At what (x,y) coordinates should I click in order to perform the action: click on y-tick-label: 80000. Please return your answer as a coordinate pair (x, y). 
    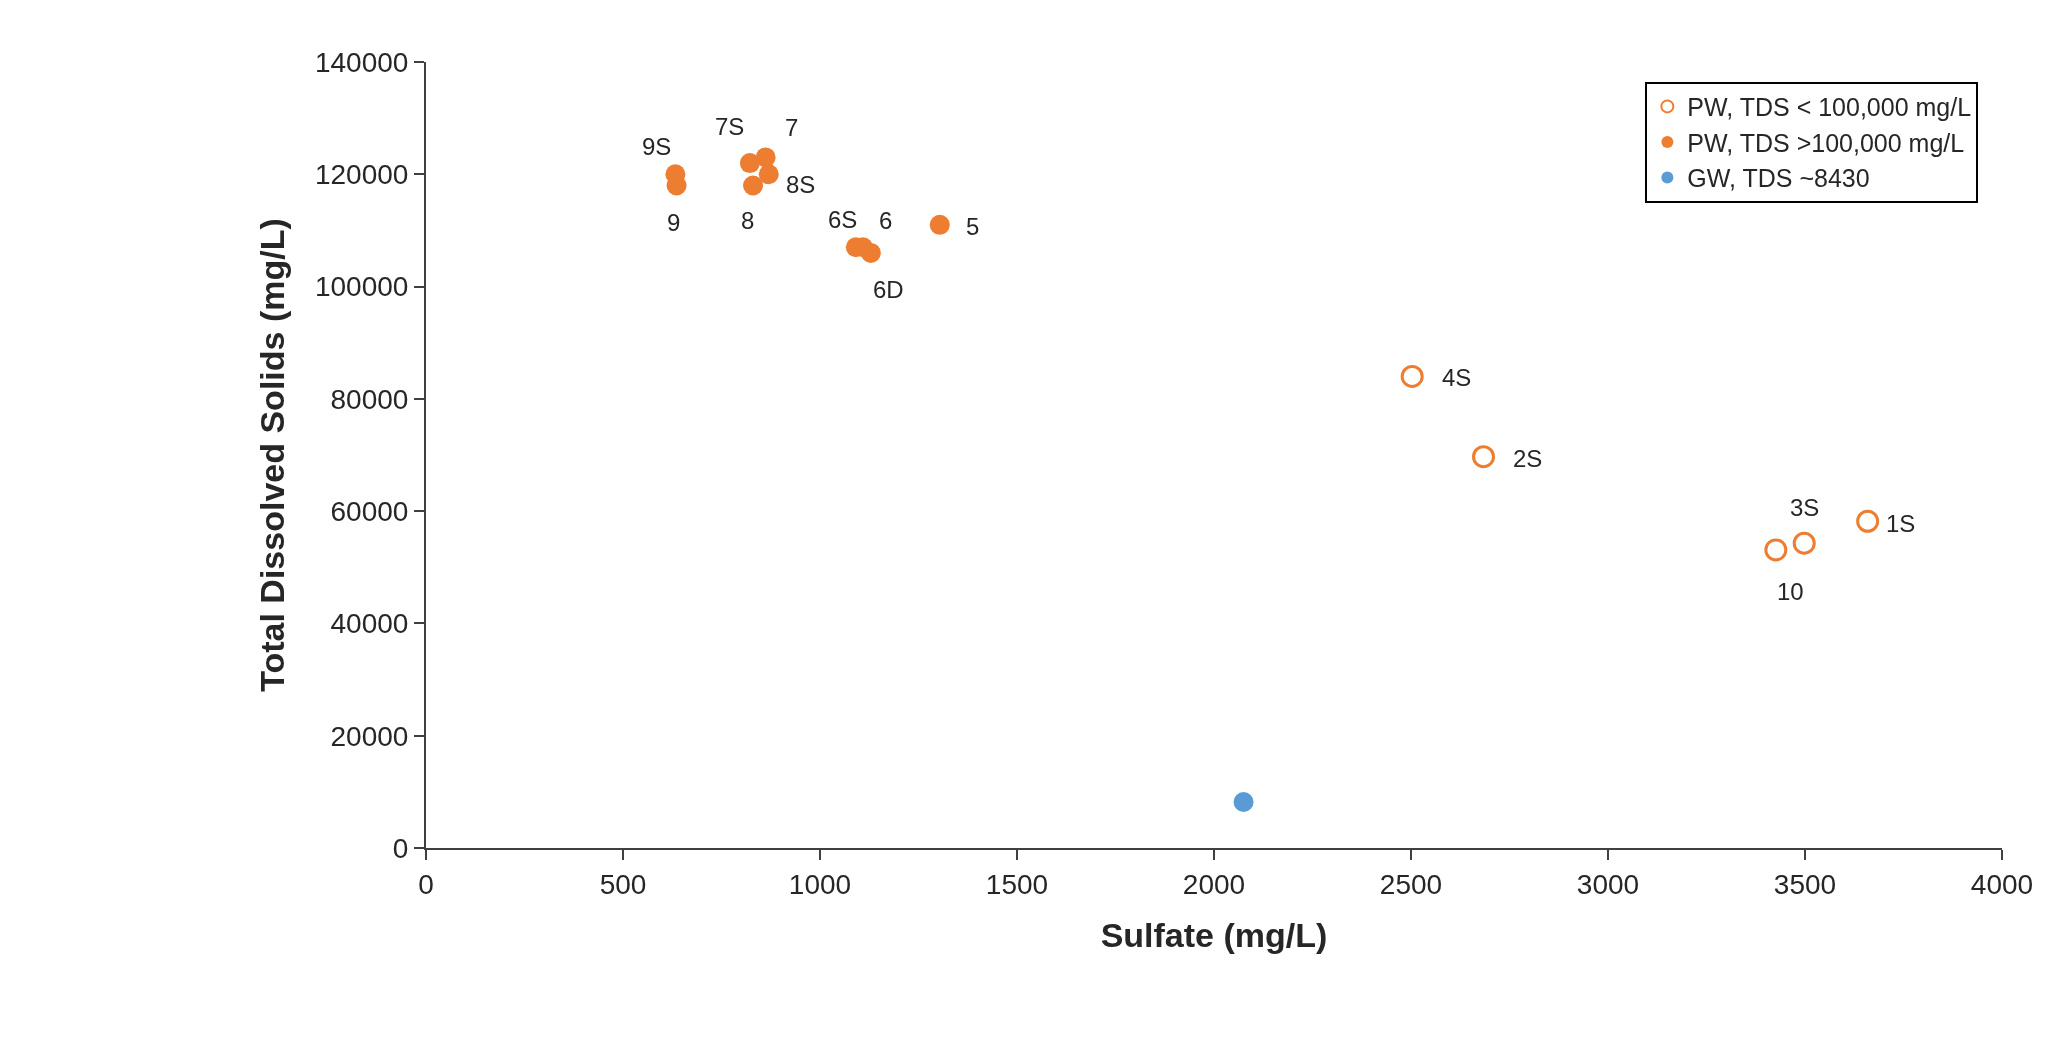
    Looking at the image, I should click on (369, 399).